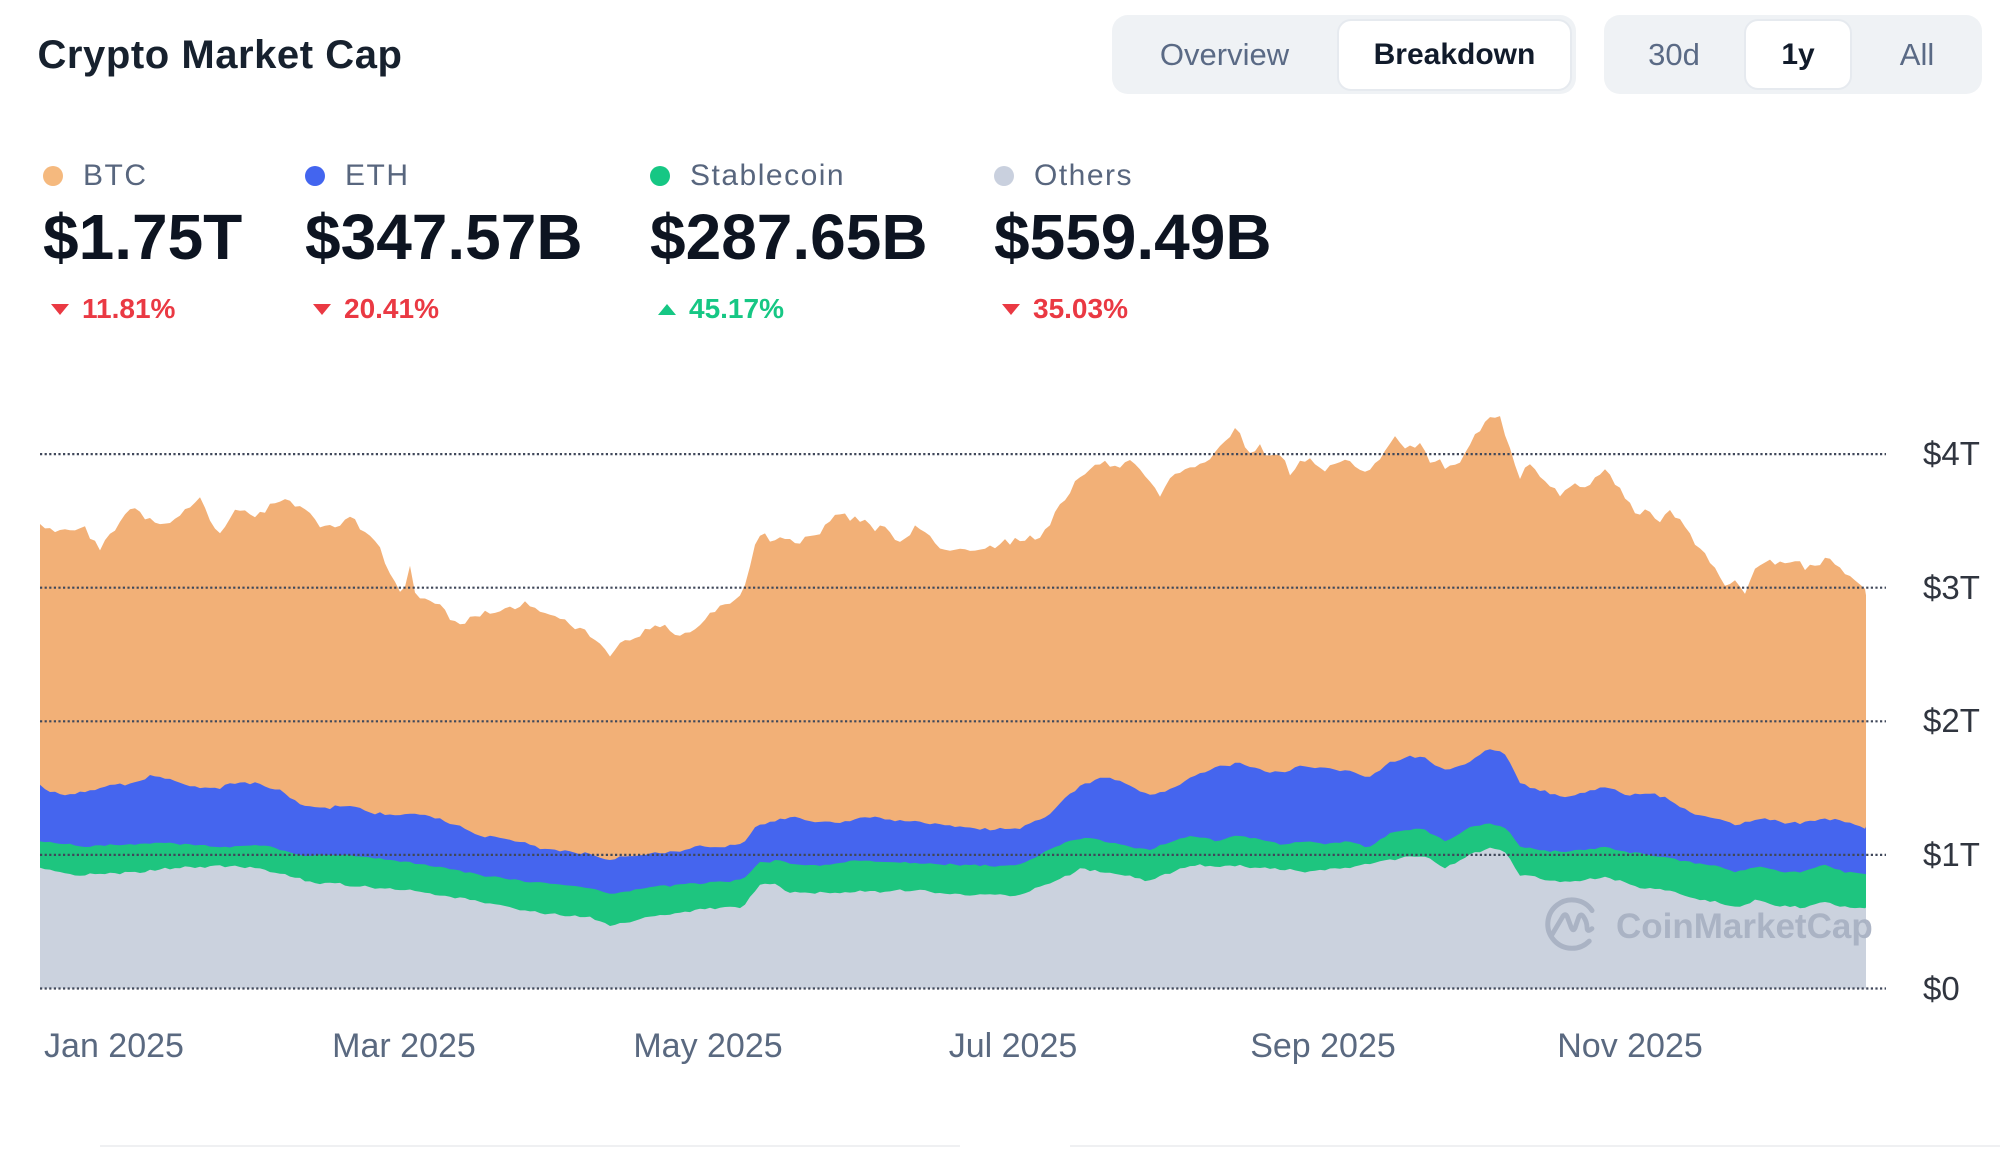 Image resolution: width=2000 pixels, height=1151 pixels. I want to click on svg-text: CoinMarketCap, so click(1744, 926).